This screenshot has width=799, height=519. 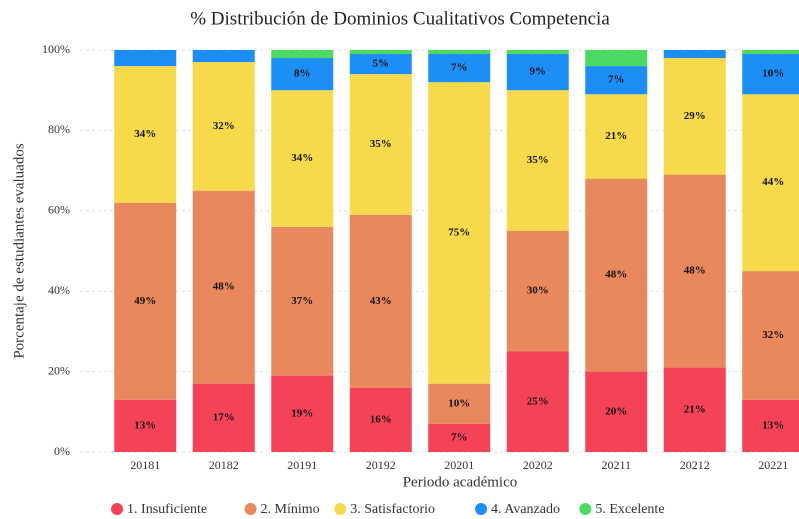 I want to click on x-tick-label: 20202, so click(x=538, y=465).